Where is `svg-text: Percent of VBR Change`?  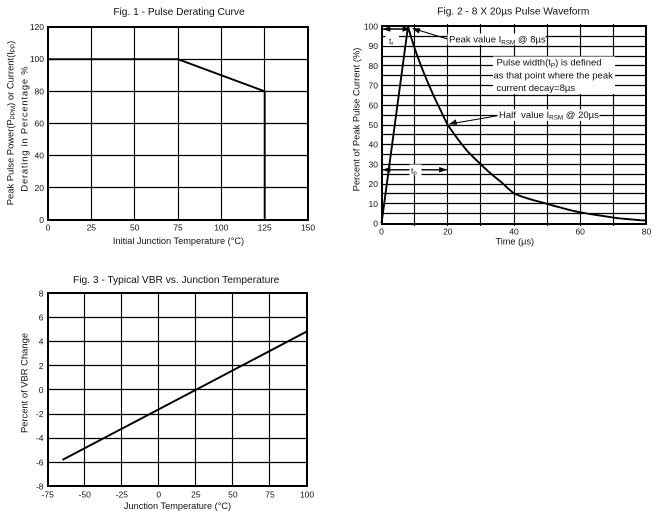 svg-text: Percent of VBR Change is located at coordinates (24, 383).